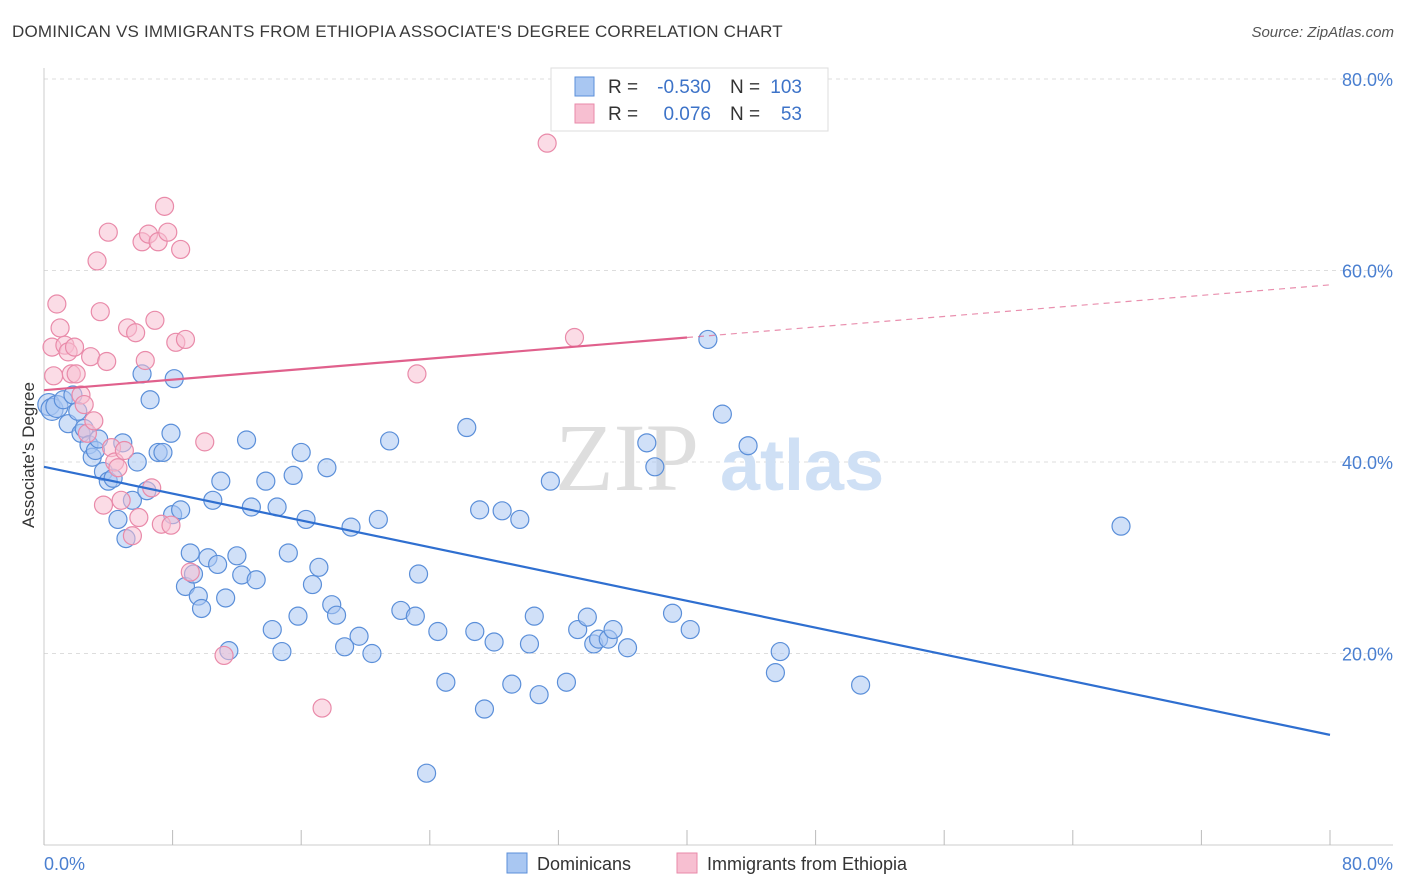 The width and height of the screenshot is (1406, 892). I want to click on legend-swatch-dominicans, so click(584, 86).